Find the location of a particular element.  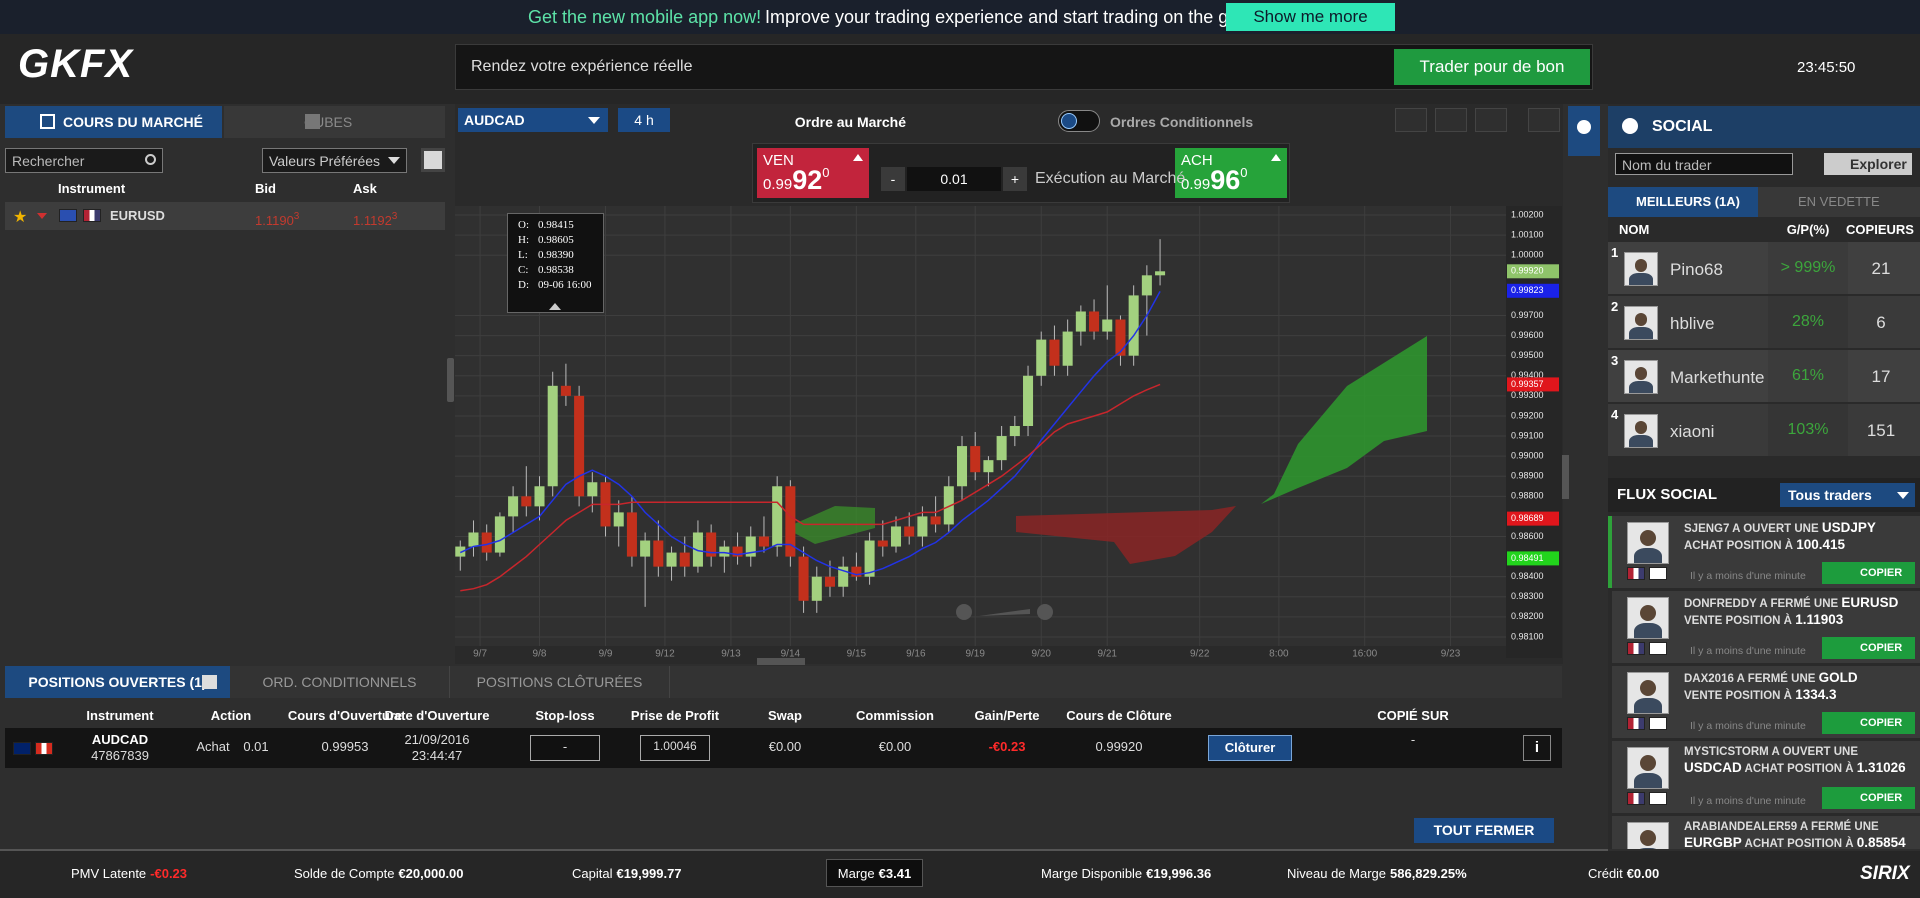

market-filter: Valeurs Préférées is located at coordinates (334, 160).